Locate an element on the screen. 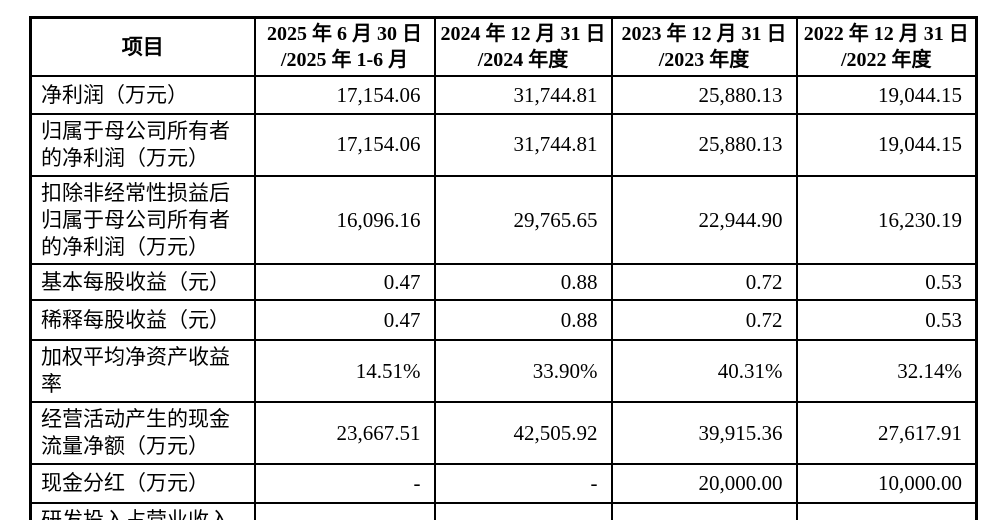  value-cell: 17.45% is located at coordinates (704, 510).